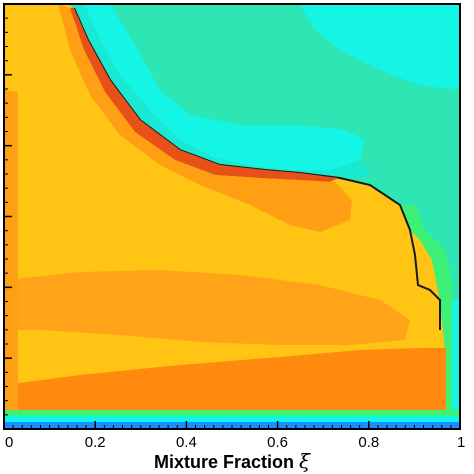  Describe the element at coordinates (234, 436) in the screenshot. I see `x-axis: 0 0.2 0.4 0.6 0.8 1` at that location.